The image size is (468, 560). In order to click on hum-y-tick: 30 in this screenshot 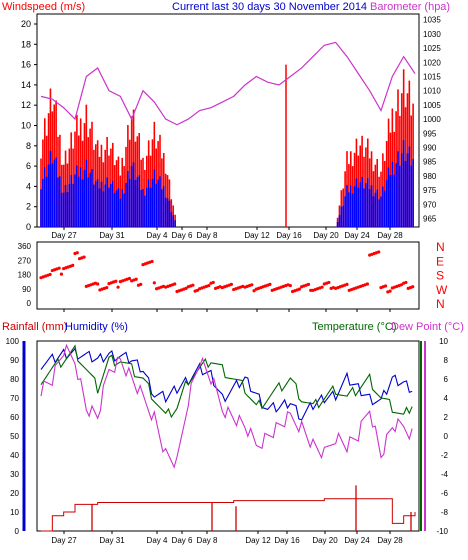, I will do `click(14, 474)`.